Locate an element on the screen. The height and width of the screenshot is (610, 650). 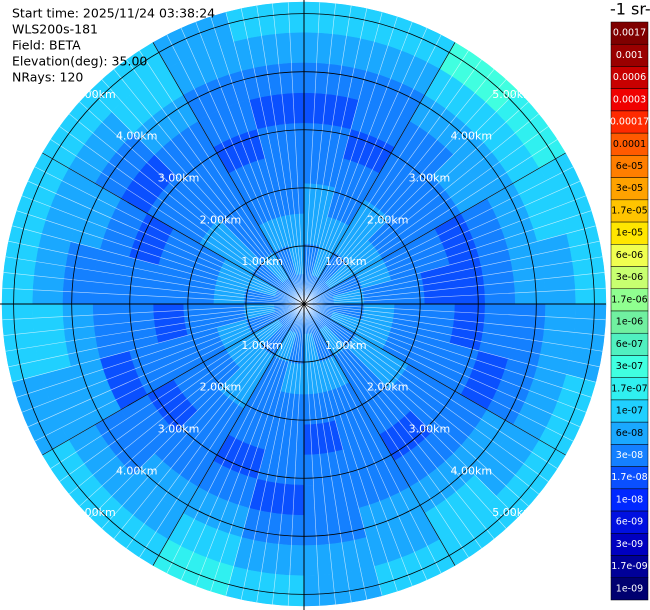
colorbar-label: 0.00017 is located at coordinates (629, 122).